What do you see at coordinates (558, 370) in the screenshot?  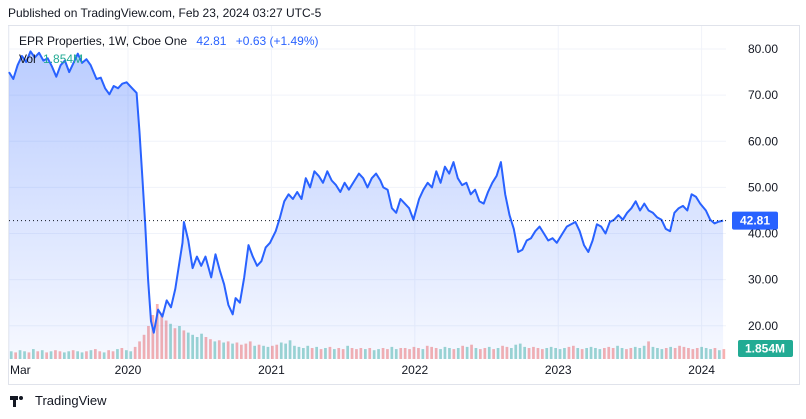 I see `x-tick-label: 2023` at bounding box center [558, 370].